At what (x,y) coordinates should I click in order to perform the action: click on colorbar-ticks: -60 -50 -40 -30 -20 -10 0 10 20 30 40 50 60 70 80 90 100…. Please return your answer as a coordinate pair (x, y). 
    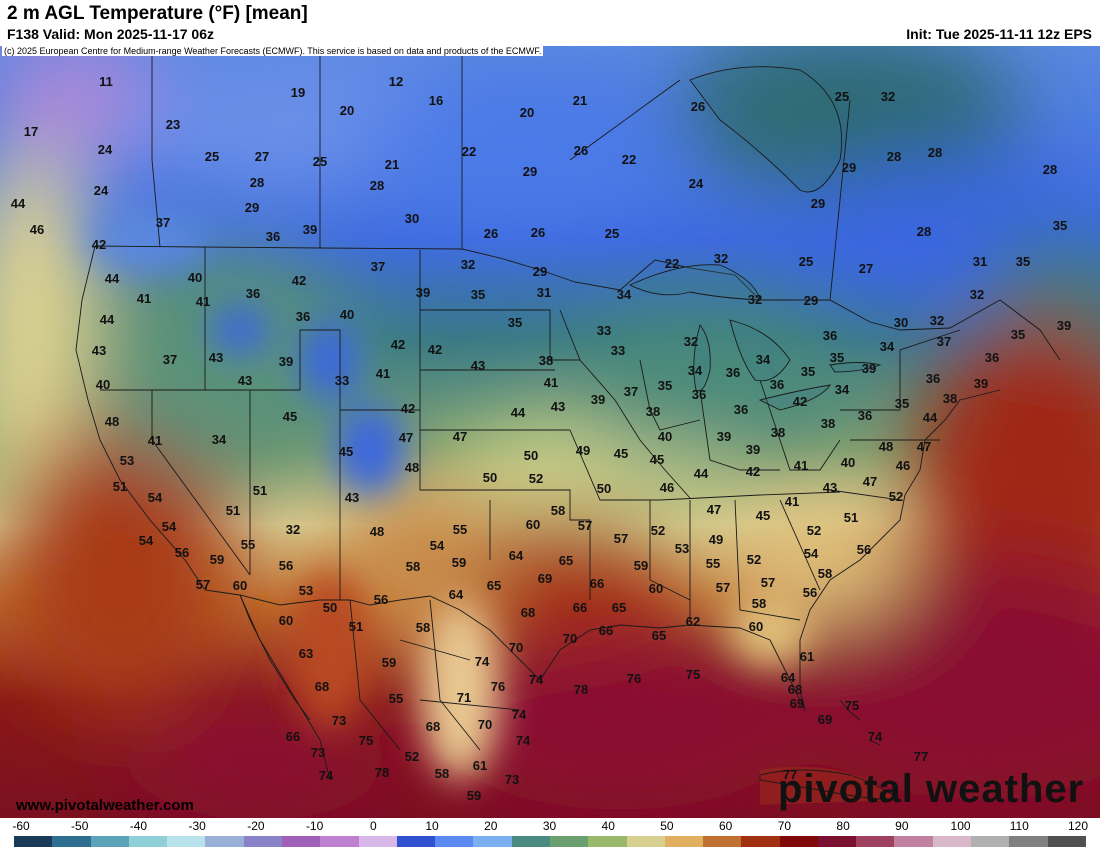
    Looking at the image, I should click on (550, 826).